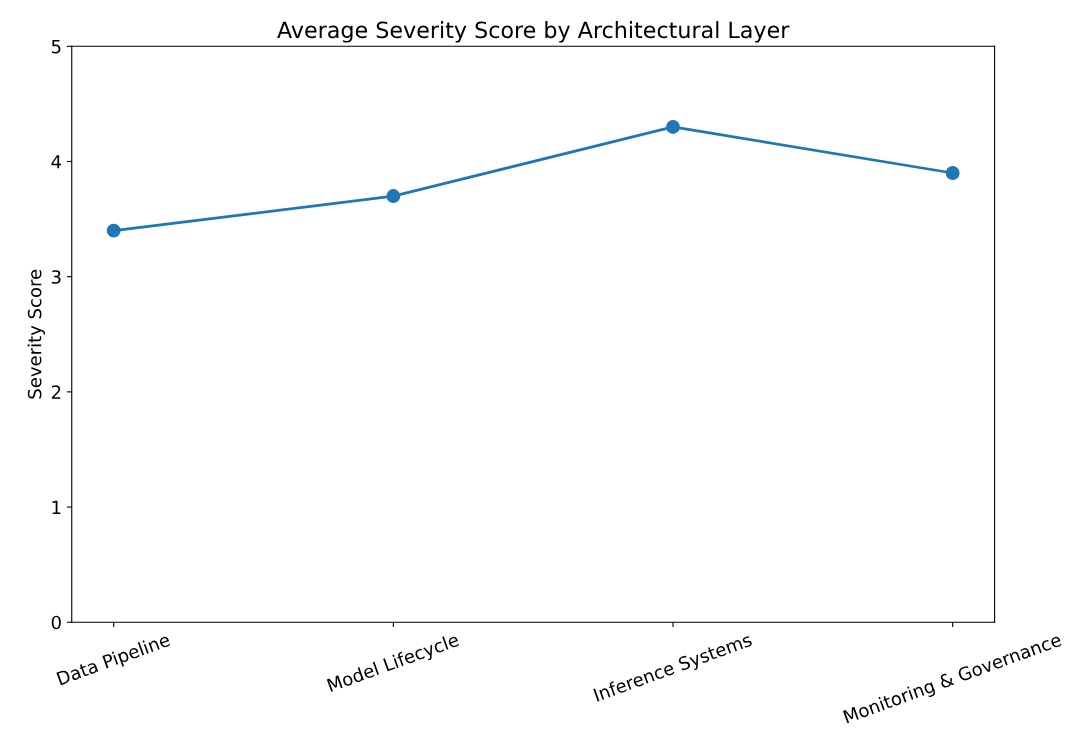 The height and width of the screenshot is (747, 1087). What do you see at coordinates (56, 622) in the screenshot?
I see `y-tick-label: 0` at bounding box center [56, 622].